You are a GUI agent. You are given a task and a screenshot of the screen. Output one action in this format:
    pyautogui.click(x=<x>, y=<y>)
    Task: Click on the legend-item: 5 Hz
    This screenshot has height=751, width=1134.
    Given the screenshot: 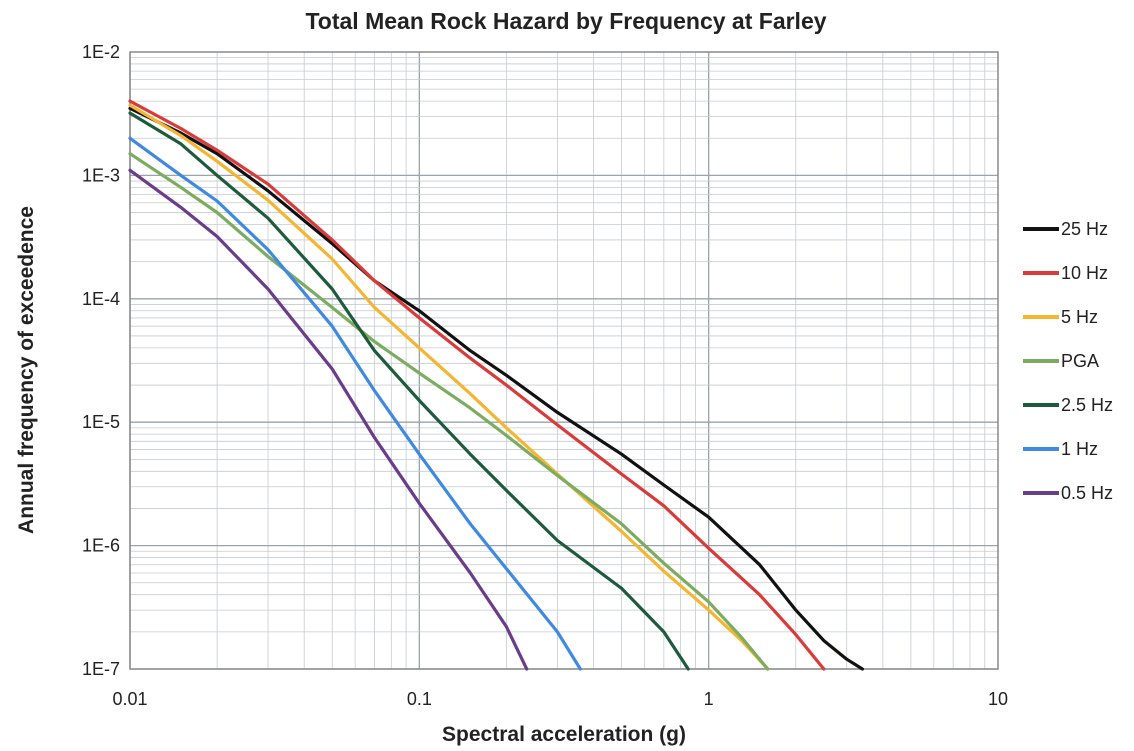 What is the action you would take?
    pyautogui.click(x=1060, y=317)
    